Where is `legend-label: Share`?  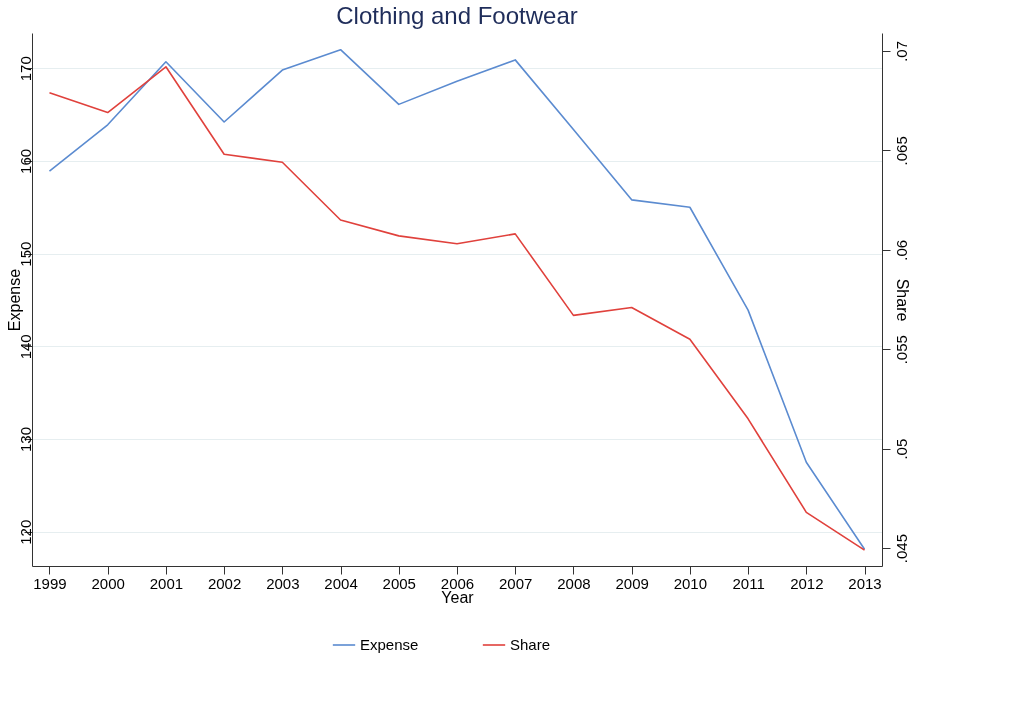 legend-label: Share is located at coordinates (530, 644).